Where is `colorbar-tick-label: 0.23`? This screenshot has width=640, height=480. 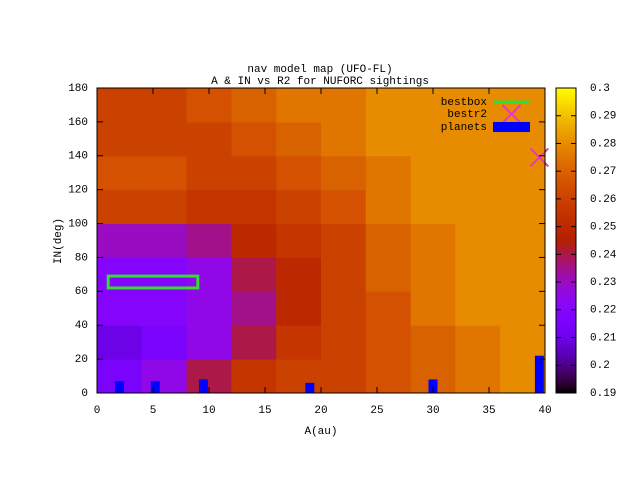 colorbar-tick-label: 0.23 is located at coordinates (603, 283).